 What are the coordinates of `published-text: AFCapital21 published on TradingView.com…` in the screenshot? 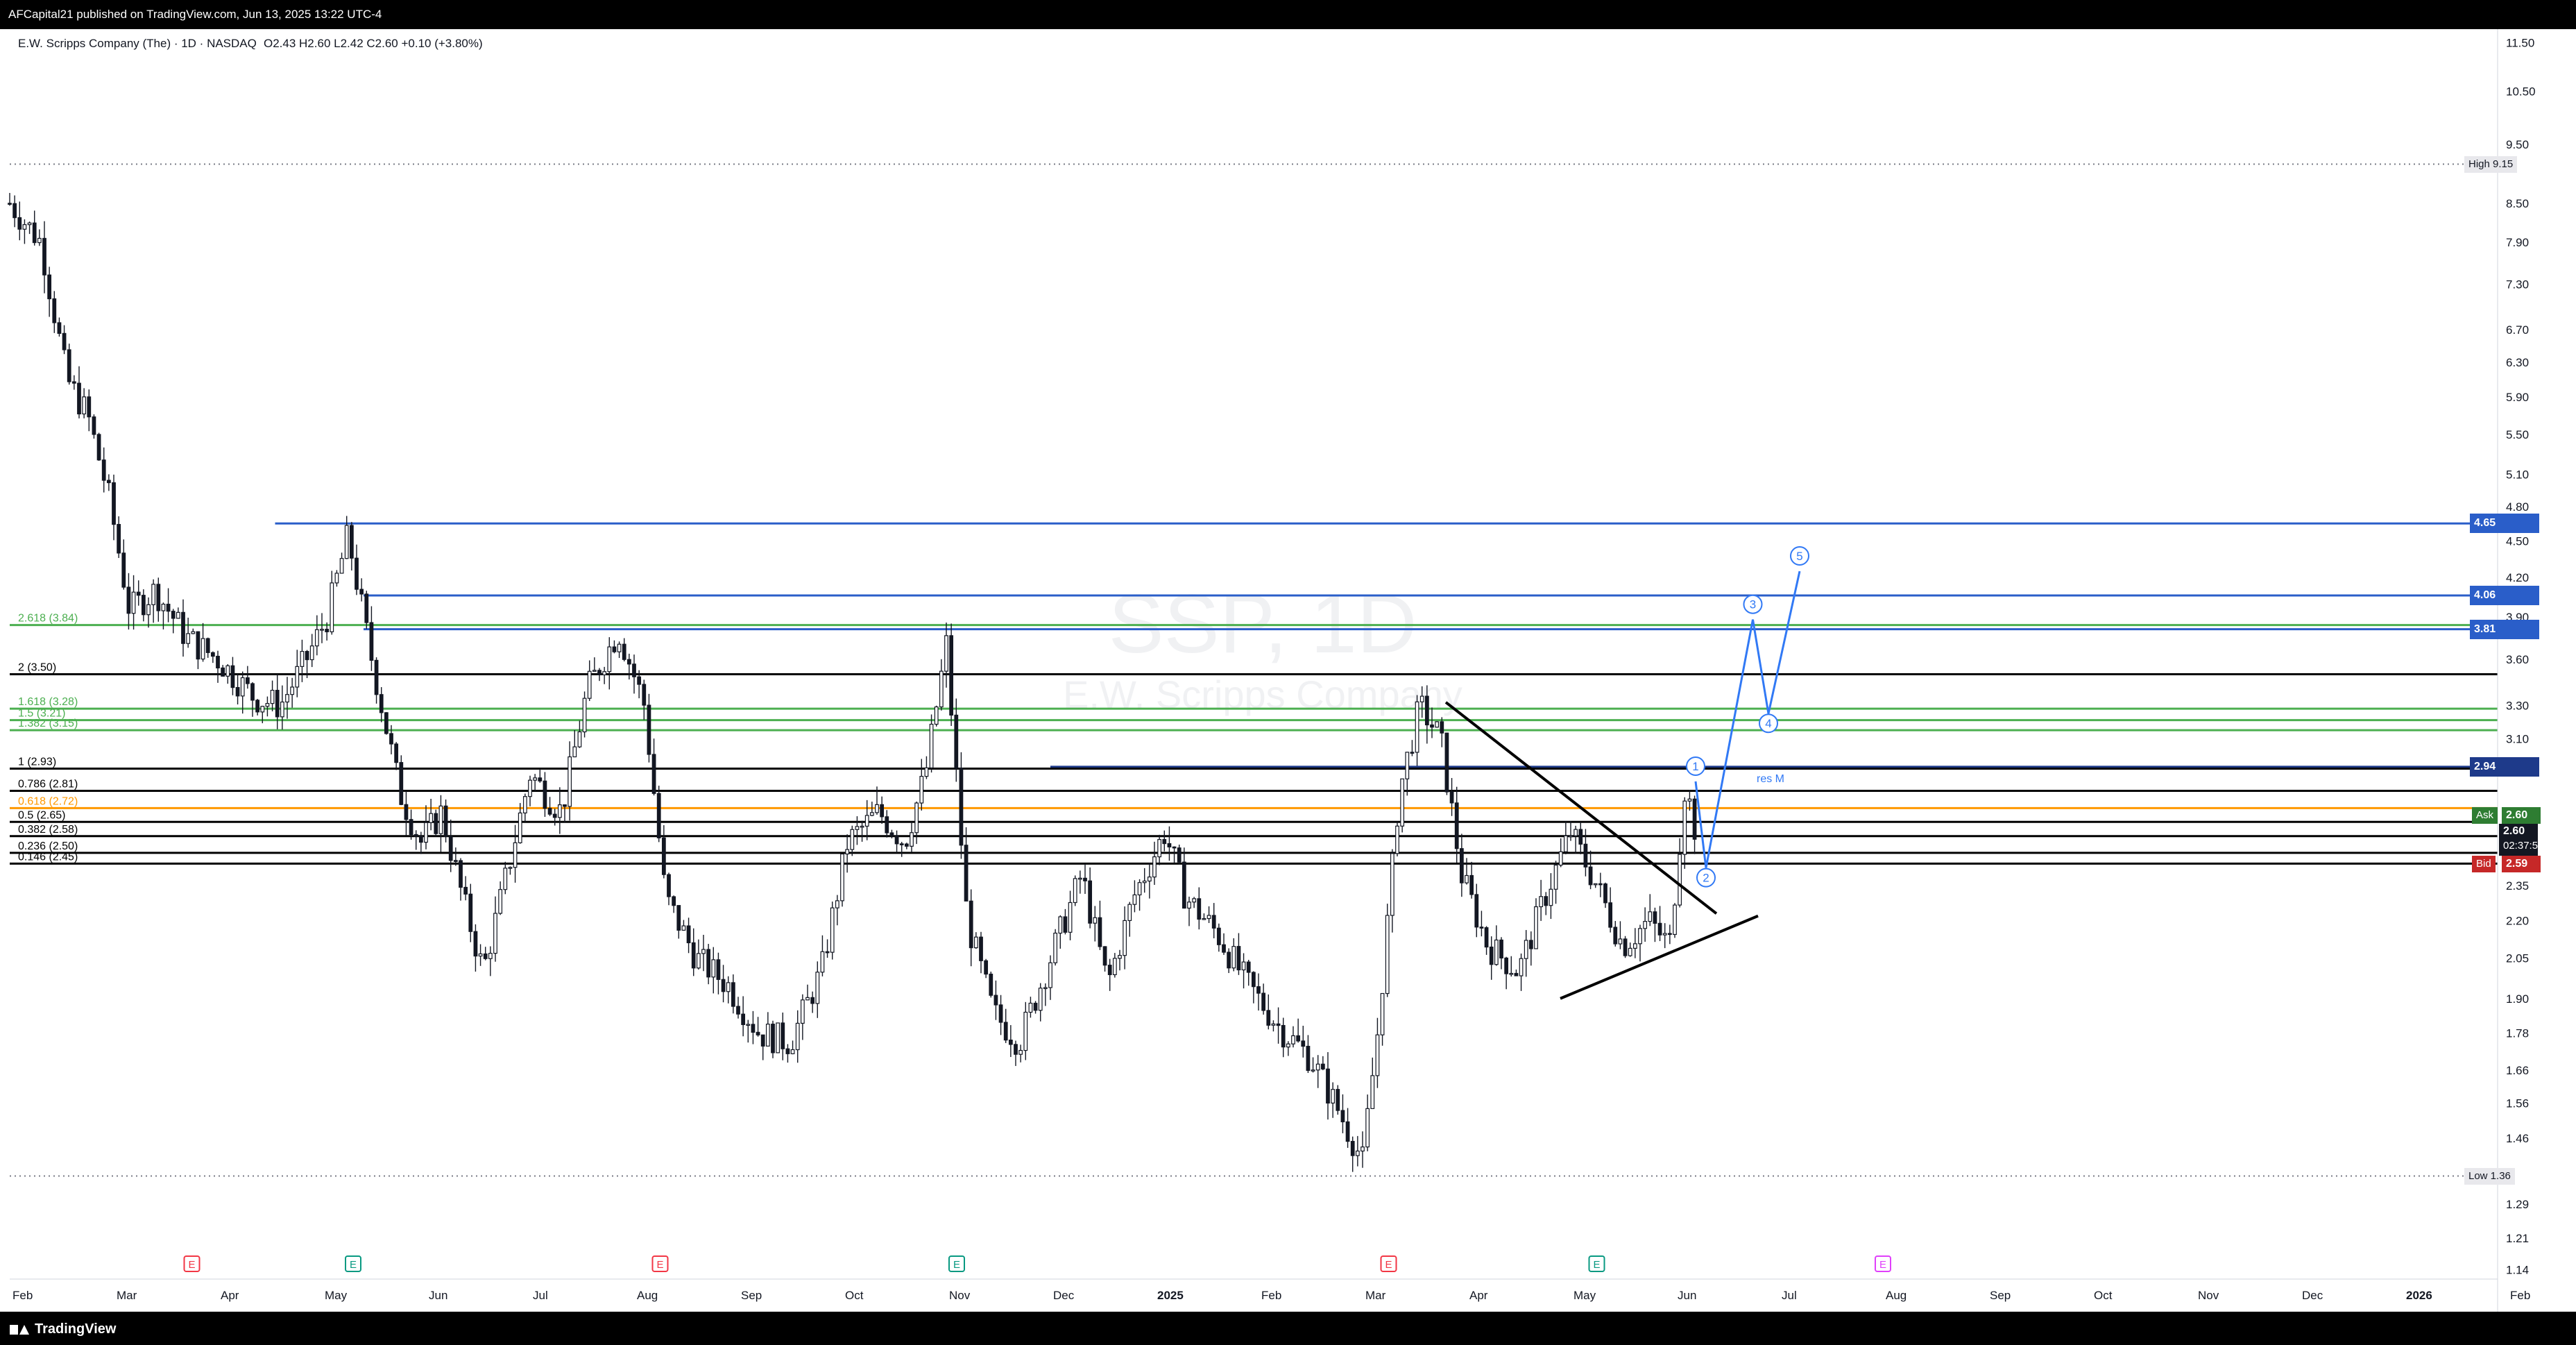 It's located at (195, 14).